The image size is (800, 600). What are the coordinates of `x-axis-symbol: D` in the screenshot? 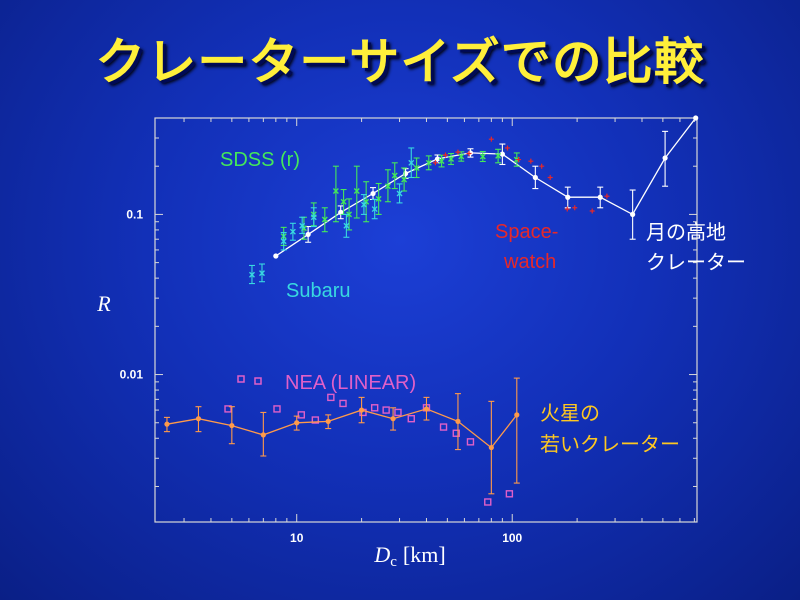 It's located at (381, 554).